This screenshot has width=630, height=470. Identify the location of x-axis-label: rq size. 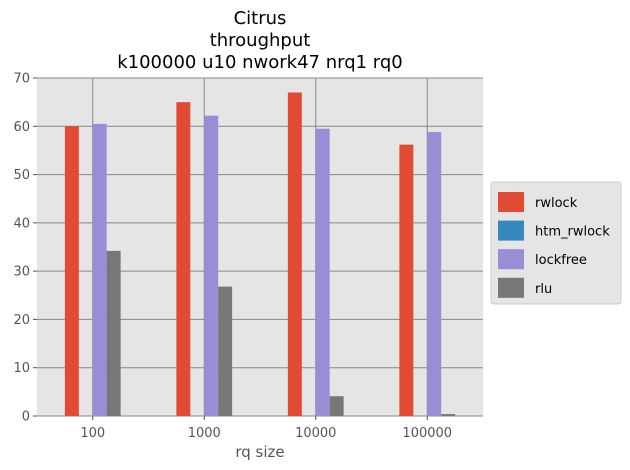
(259, 452).